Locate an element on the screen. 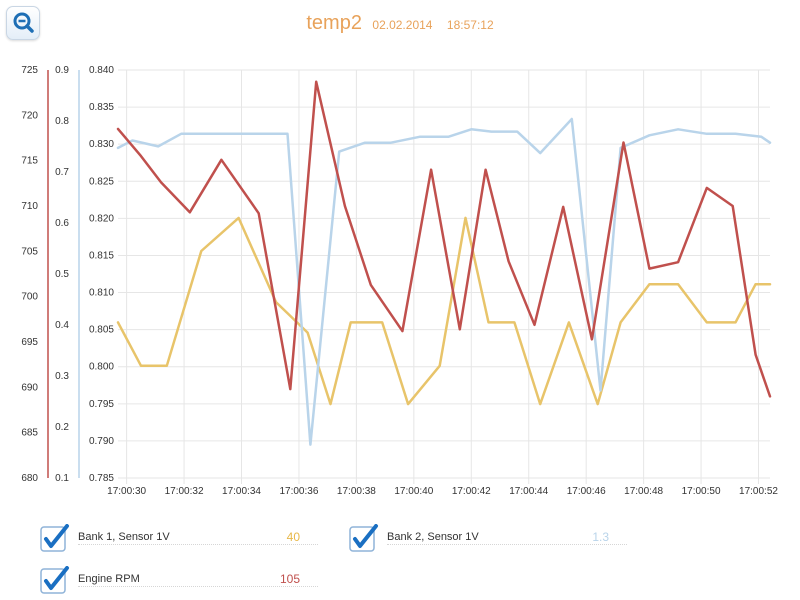 The image size is (800, 600). y-tick-label-bank1: 0.7 is located at coordinates (62, 172).